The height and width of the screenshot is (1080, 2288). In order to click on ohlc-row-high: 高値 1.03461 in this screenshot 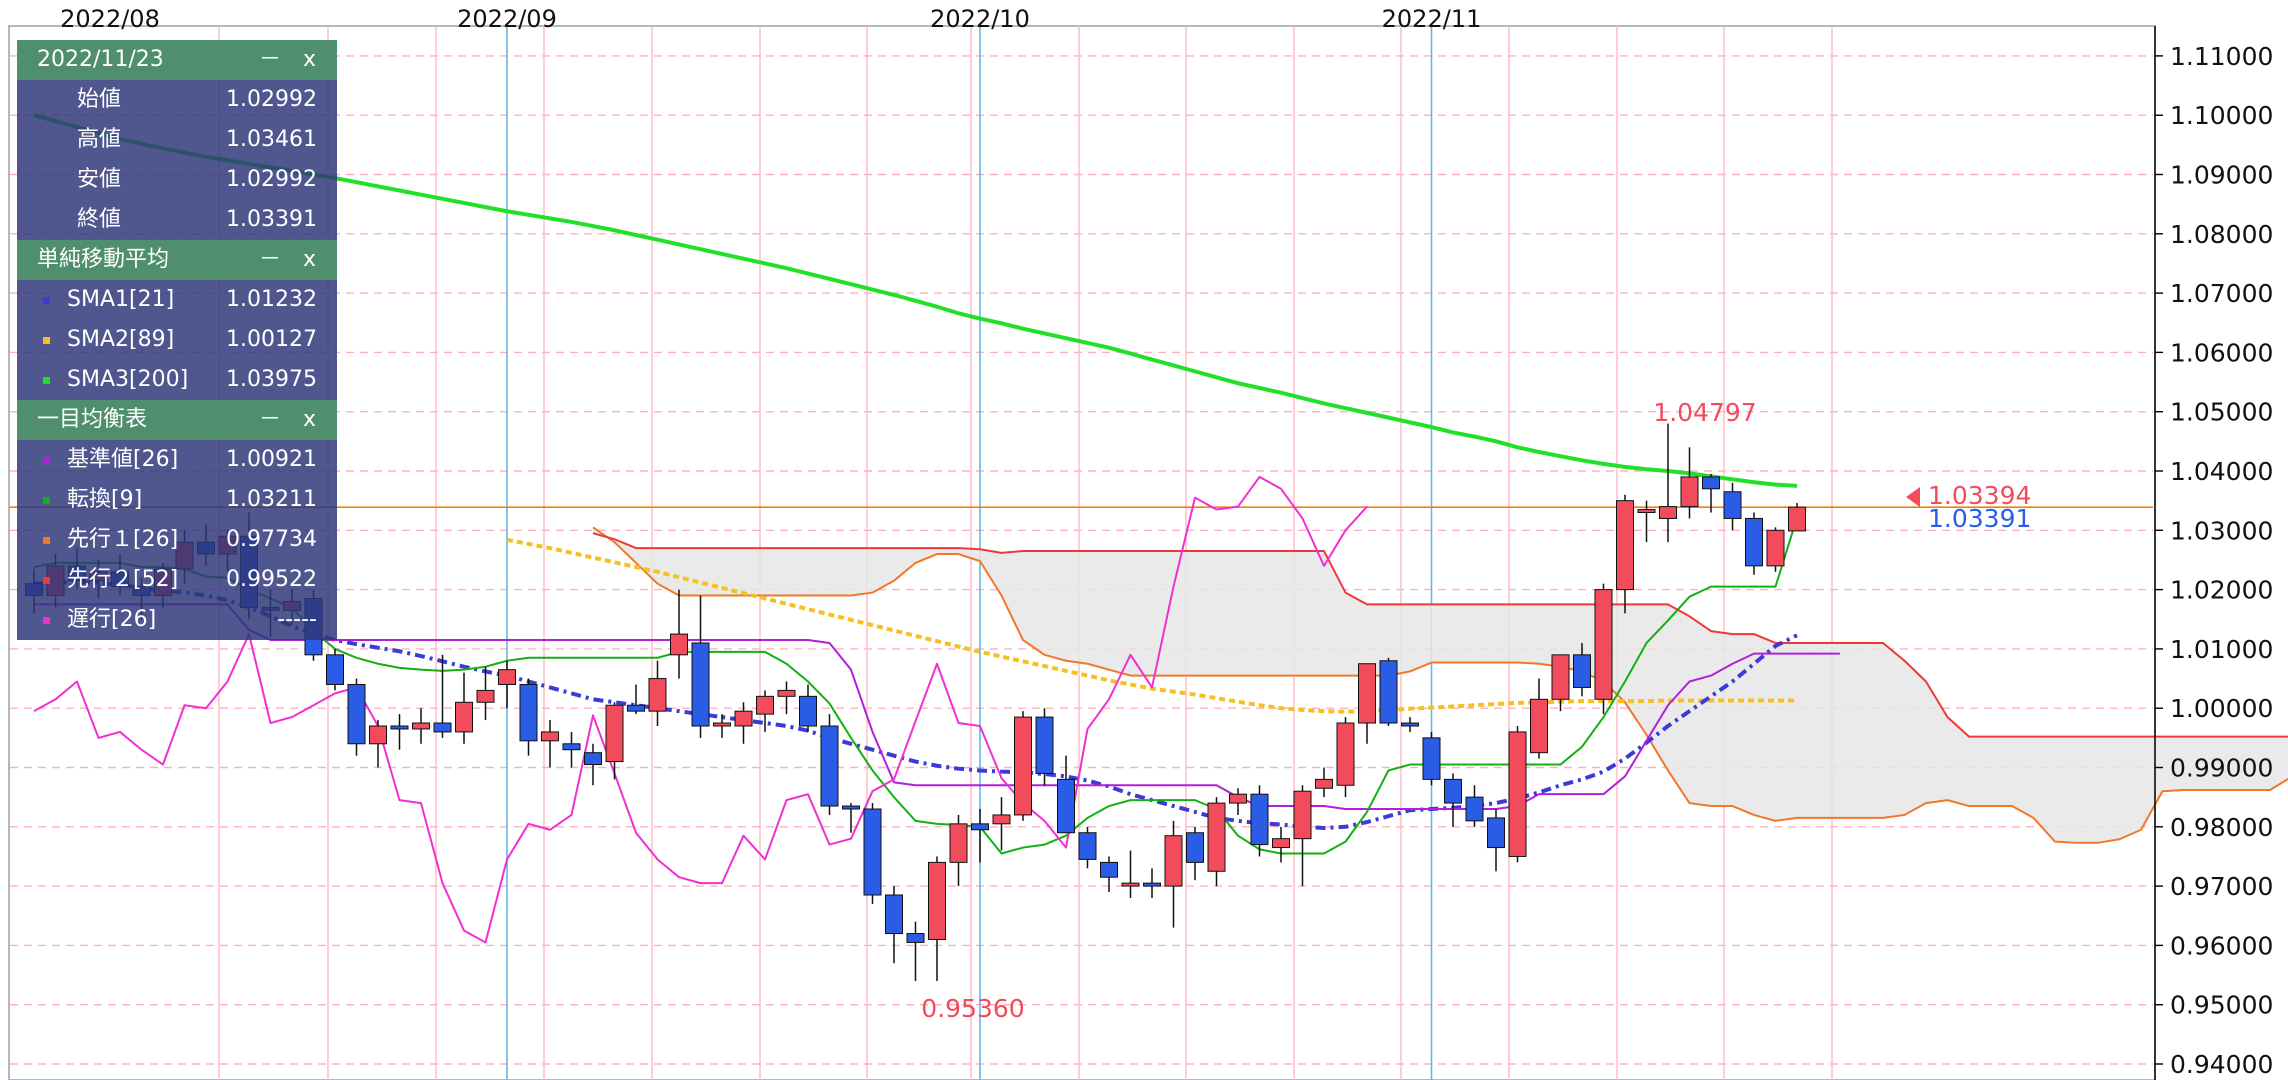, I will do `click(177, 140)`.